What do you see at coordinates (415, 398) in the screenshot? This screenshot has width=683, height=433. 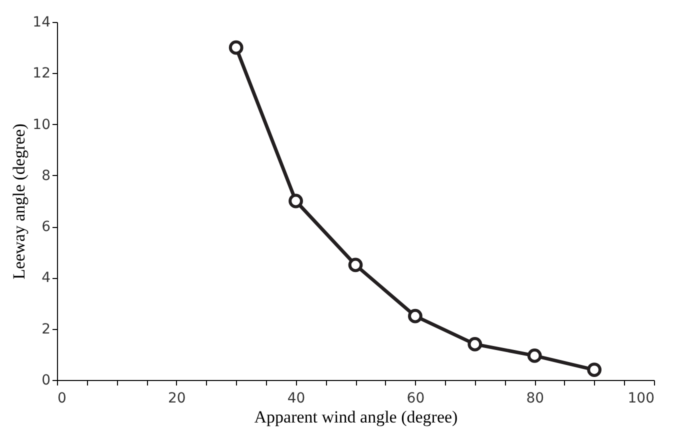 I see `x-tick-label: 60` at bounding box center [415, 398].